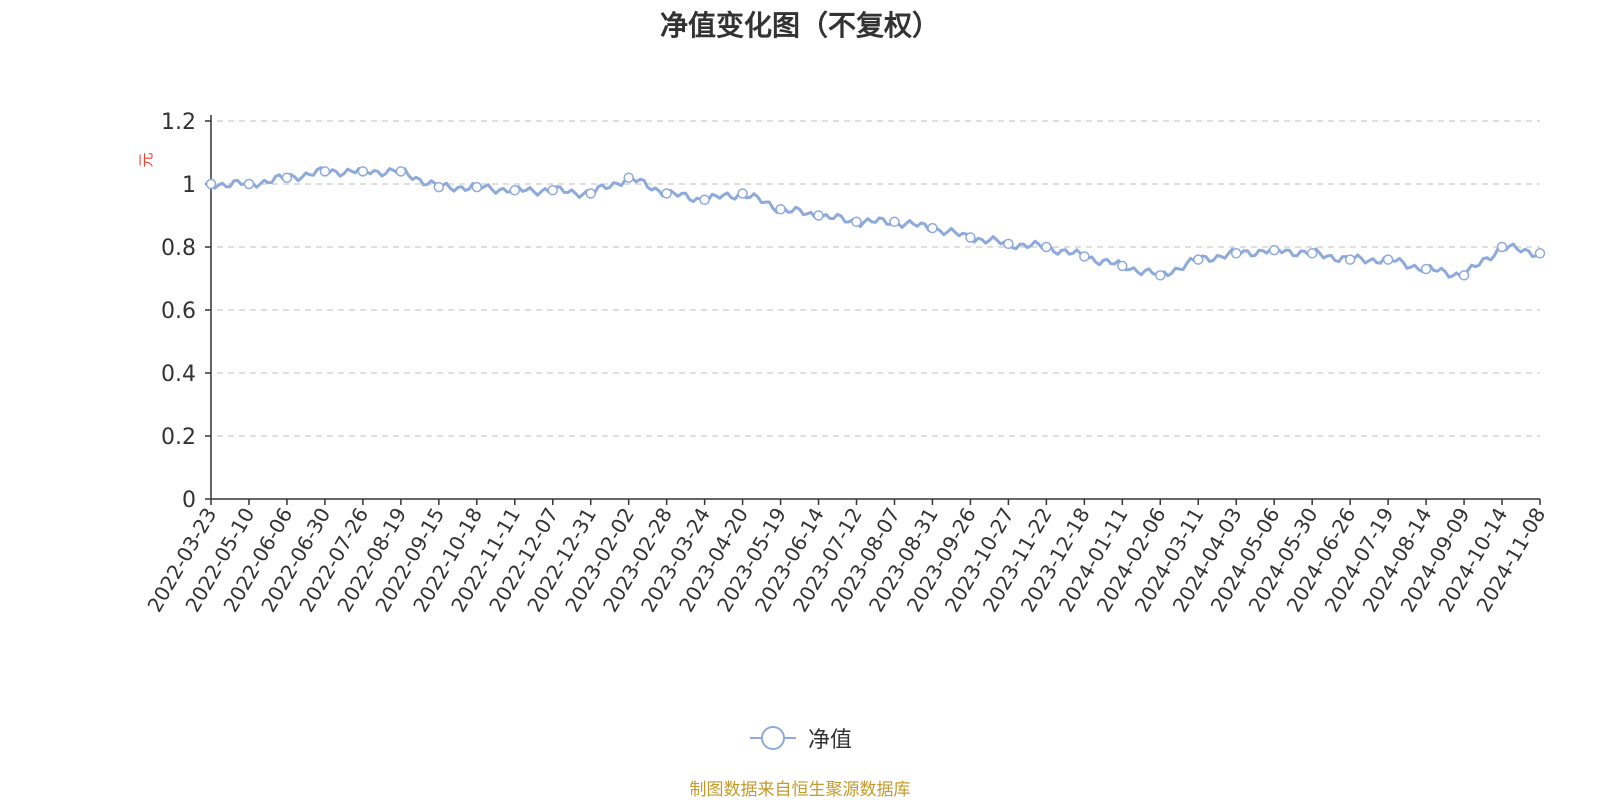 The width and height of the screenshot is (1600, 800). I want to click on y-tick-label: 0.6, so click(178, 311).